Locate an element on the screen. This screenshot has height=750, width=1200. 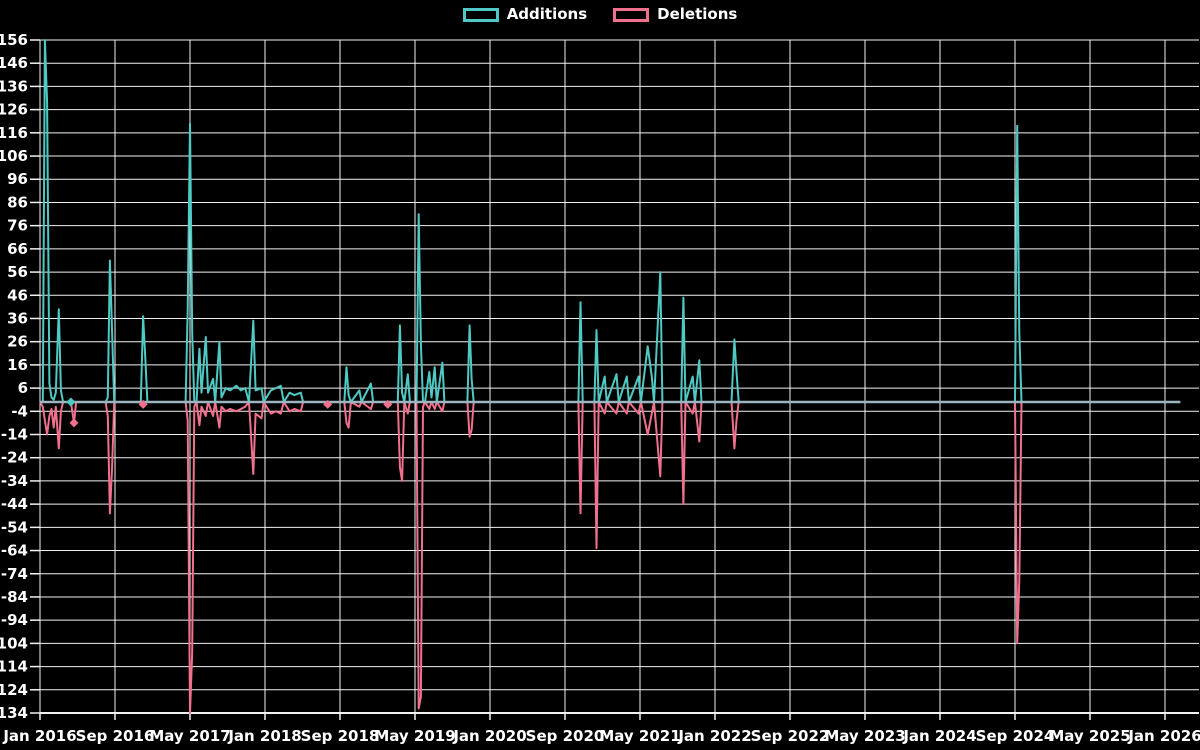
y-tick-label: -74 is located at coordinates (14, 574).